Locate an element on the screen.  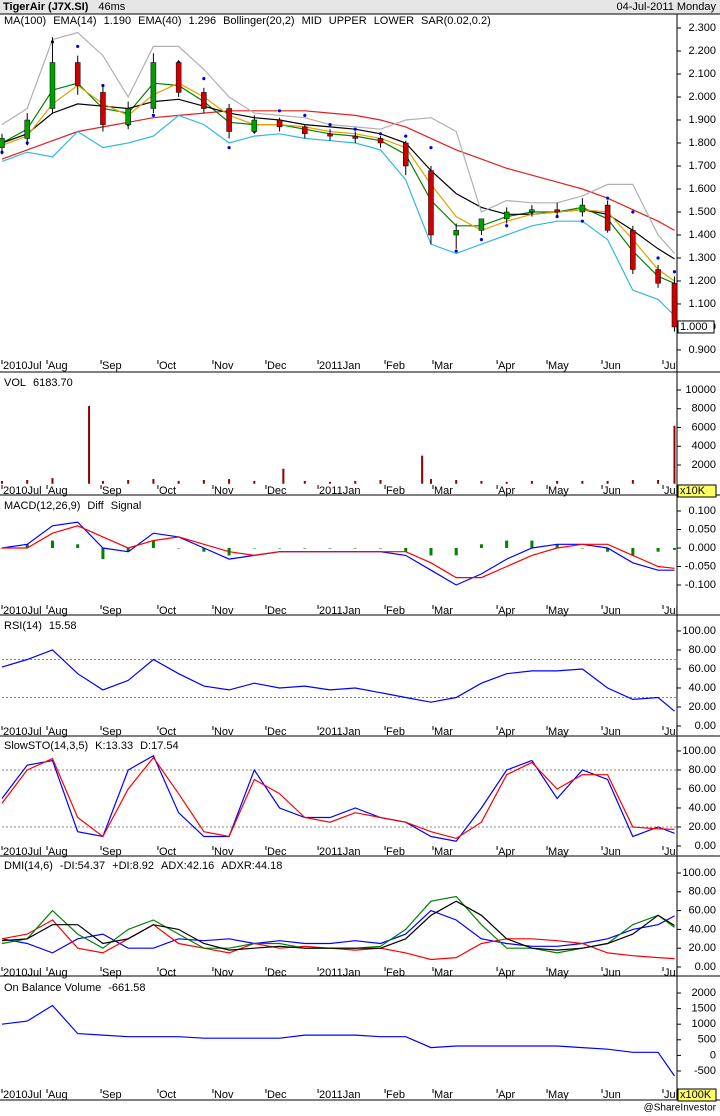
y-tick-label: 60.00 is located at coordinates (702, 669).